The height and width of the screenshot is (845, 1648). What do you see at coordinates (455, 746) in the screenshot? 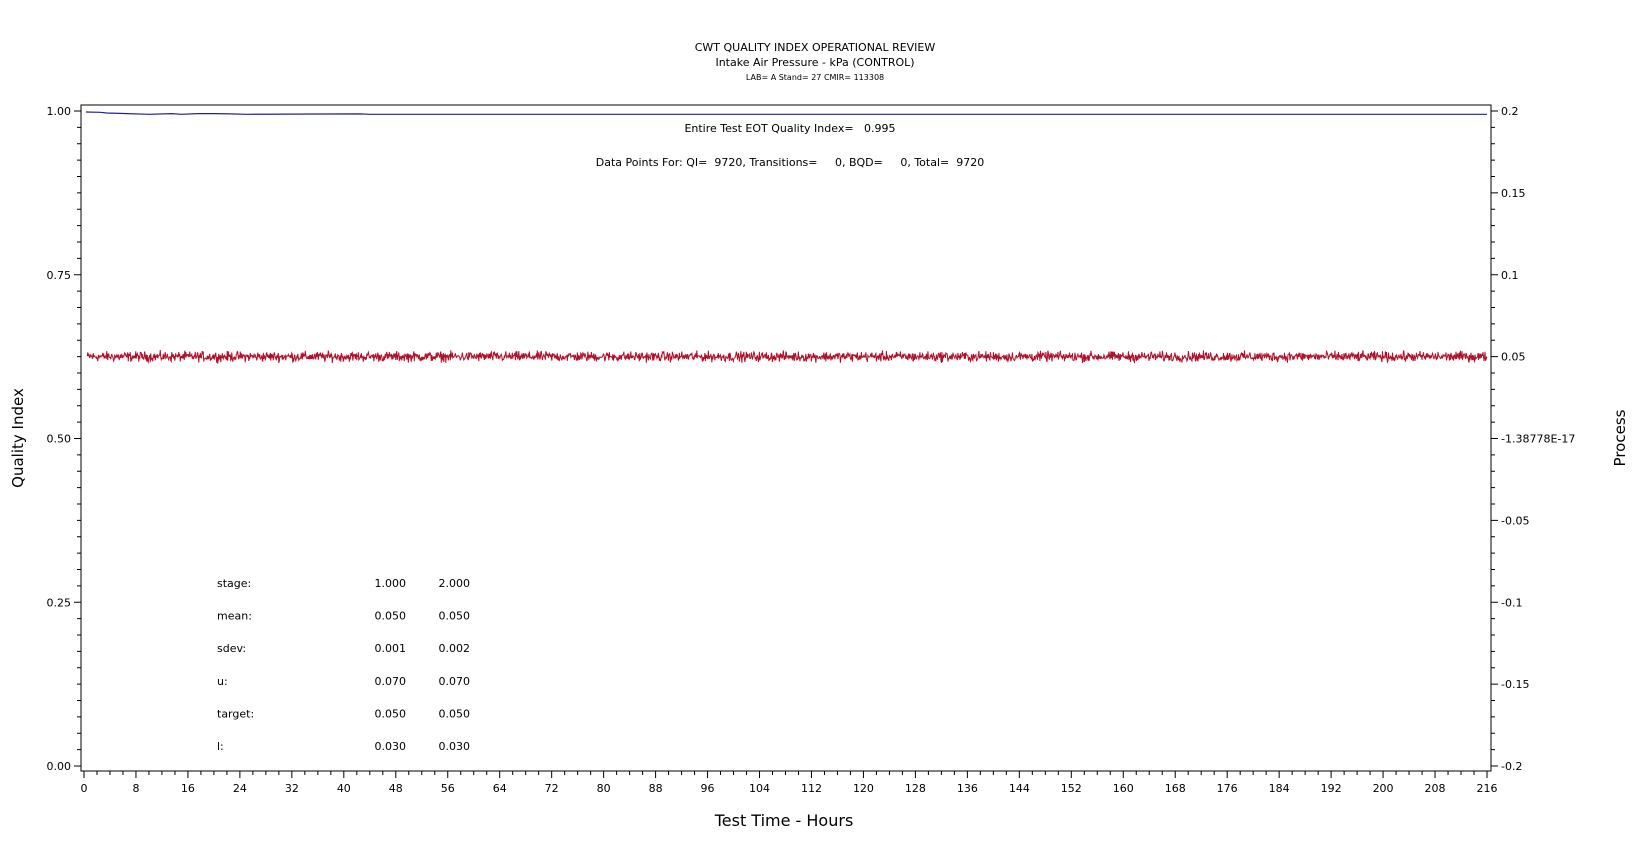
I see `stats-value-stage2: 0.030` at bounding box center [455, 746].